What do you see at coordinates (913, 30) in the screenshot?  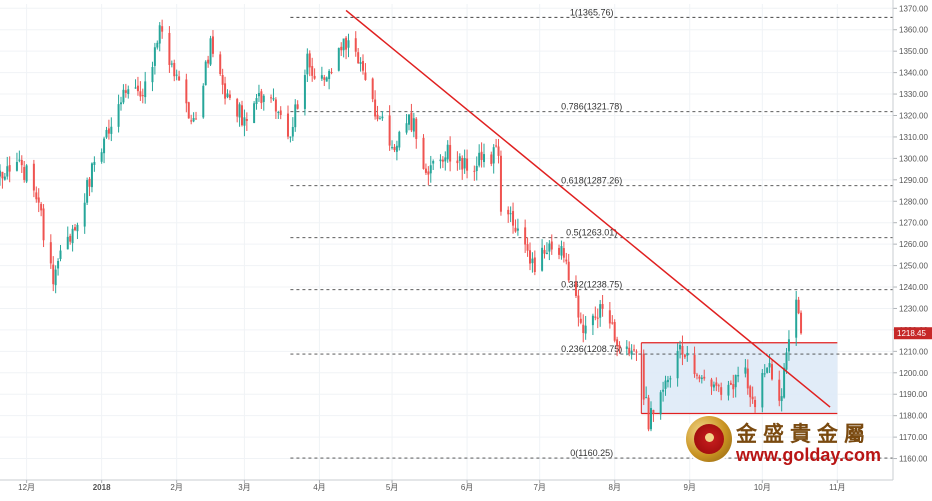 I see `y-tick-label: 1360.00` at bounding box center [913, 30].